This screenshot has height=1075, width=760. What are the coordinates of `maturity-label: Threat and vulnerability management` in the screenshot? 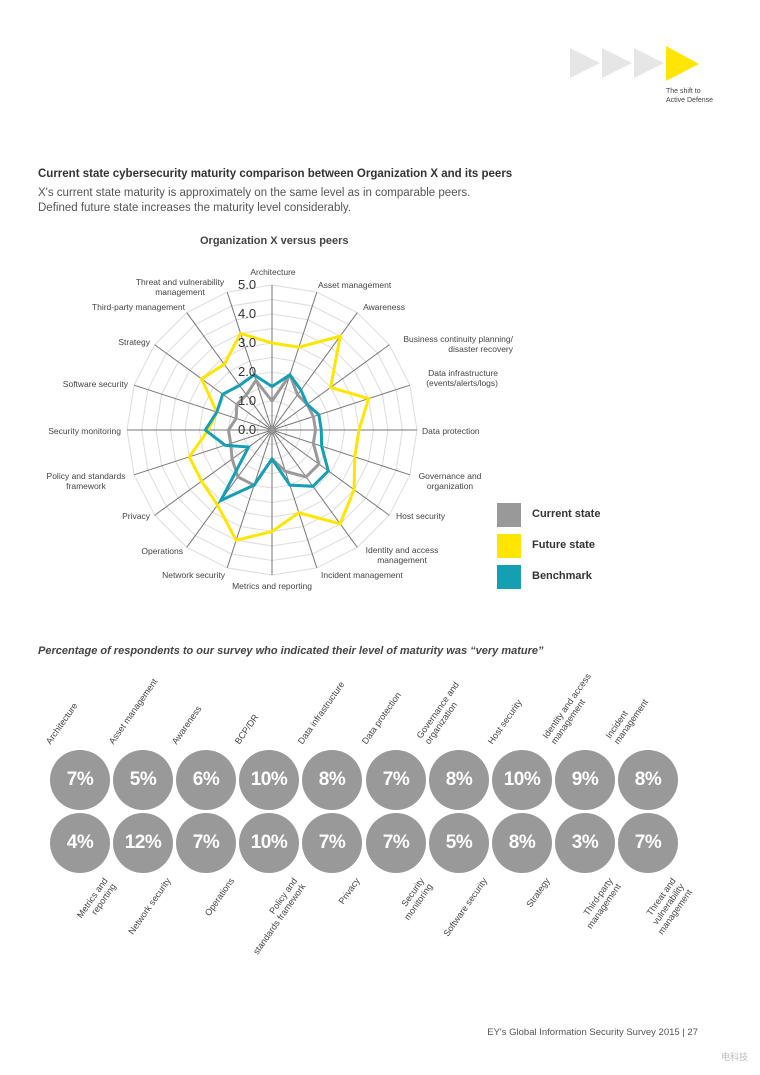 It's located at (670, 906).